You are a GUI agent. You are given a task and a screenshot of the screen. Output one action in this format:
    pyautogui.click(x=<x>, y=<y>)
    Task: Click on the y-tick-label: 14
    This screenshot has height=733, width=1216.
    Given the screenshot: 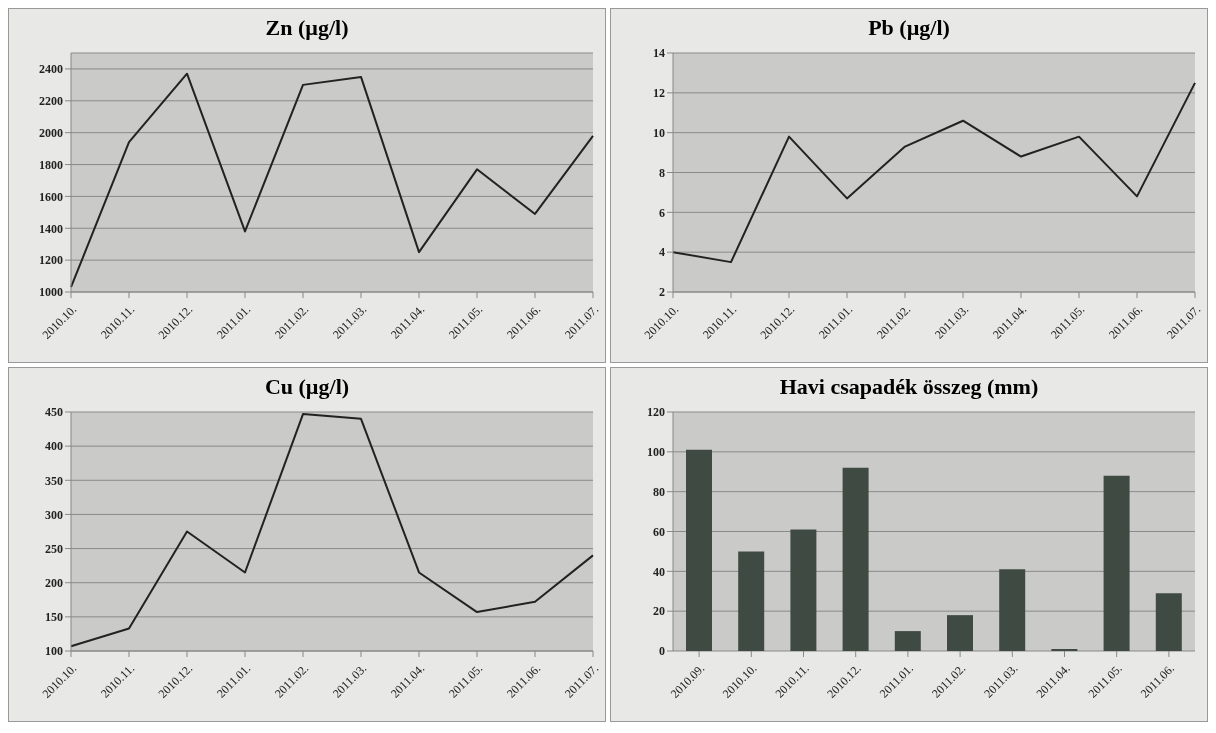 What is the action you would take?
    pyautogui.click(x=659, y=53)
    